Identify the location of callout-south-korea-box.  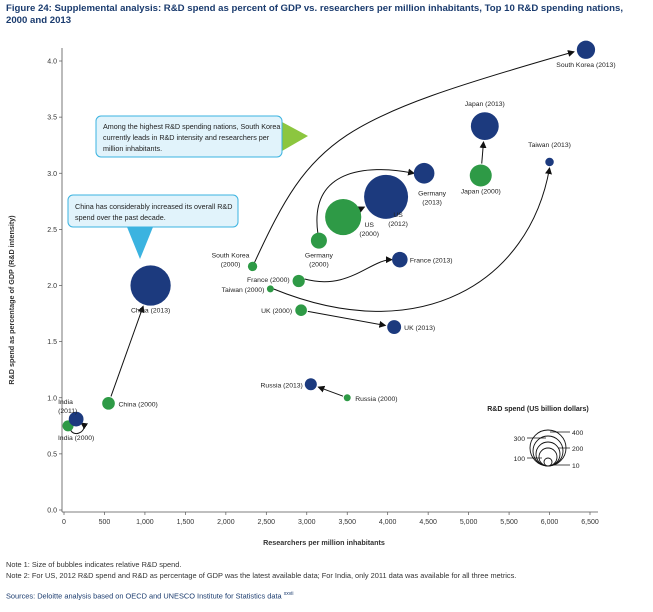
(189, 136).